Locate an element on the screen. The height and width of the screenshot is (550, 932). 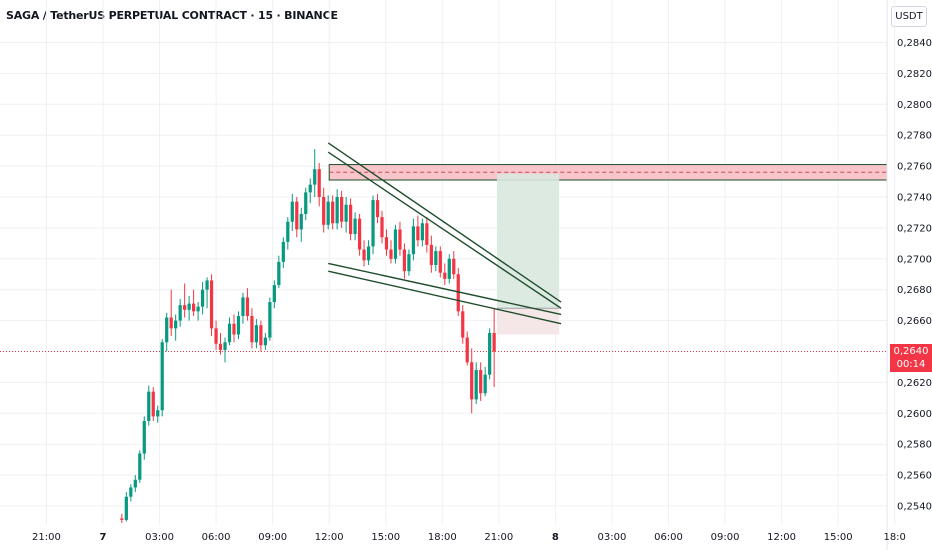
price-tick-label: 0,2540 is located at coordinates (914, 507).